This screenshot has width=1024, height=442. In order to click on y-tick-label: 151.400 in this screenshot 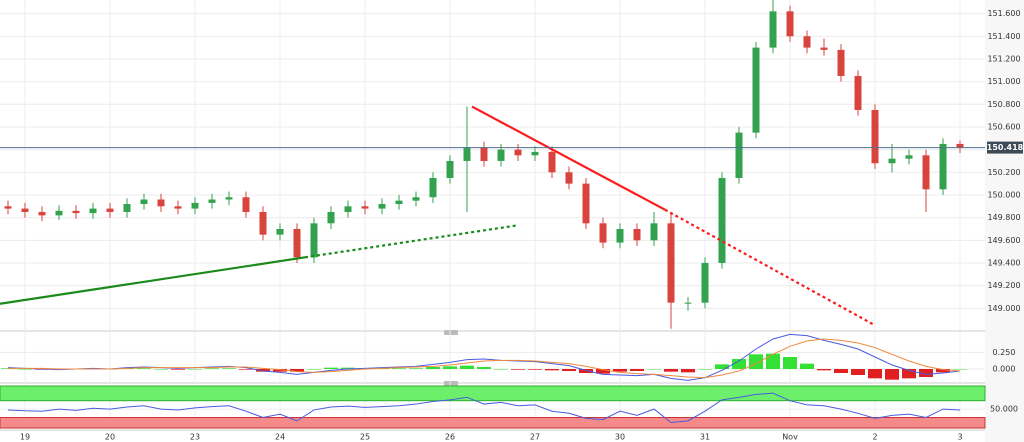, I will do `click(1003, 36)`.